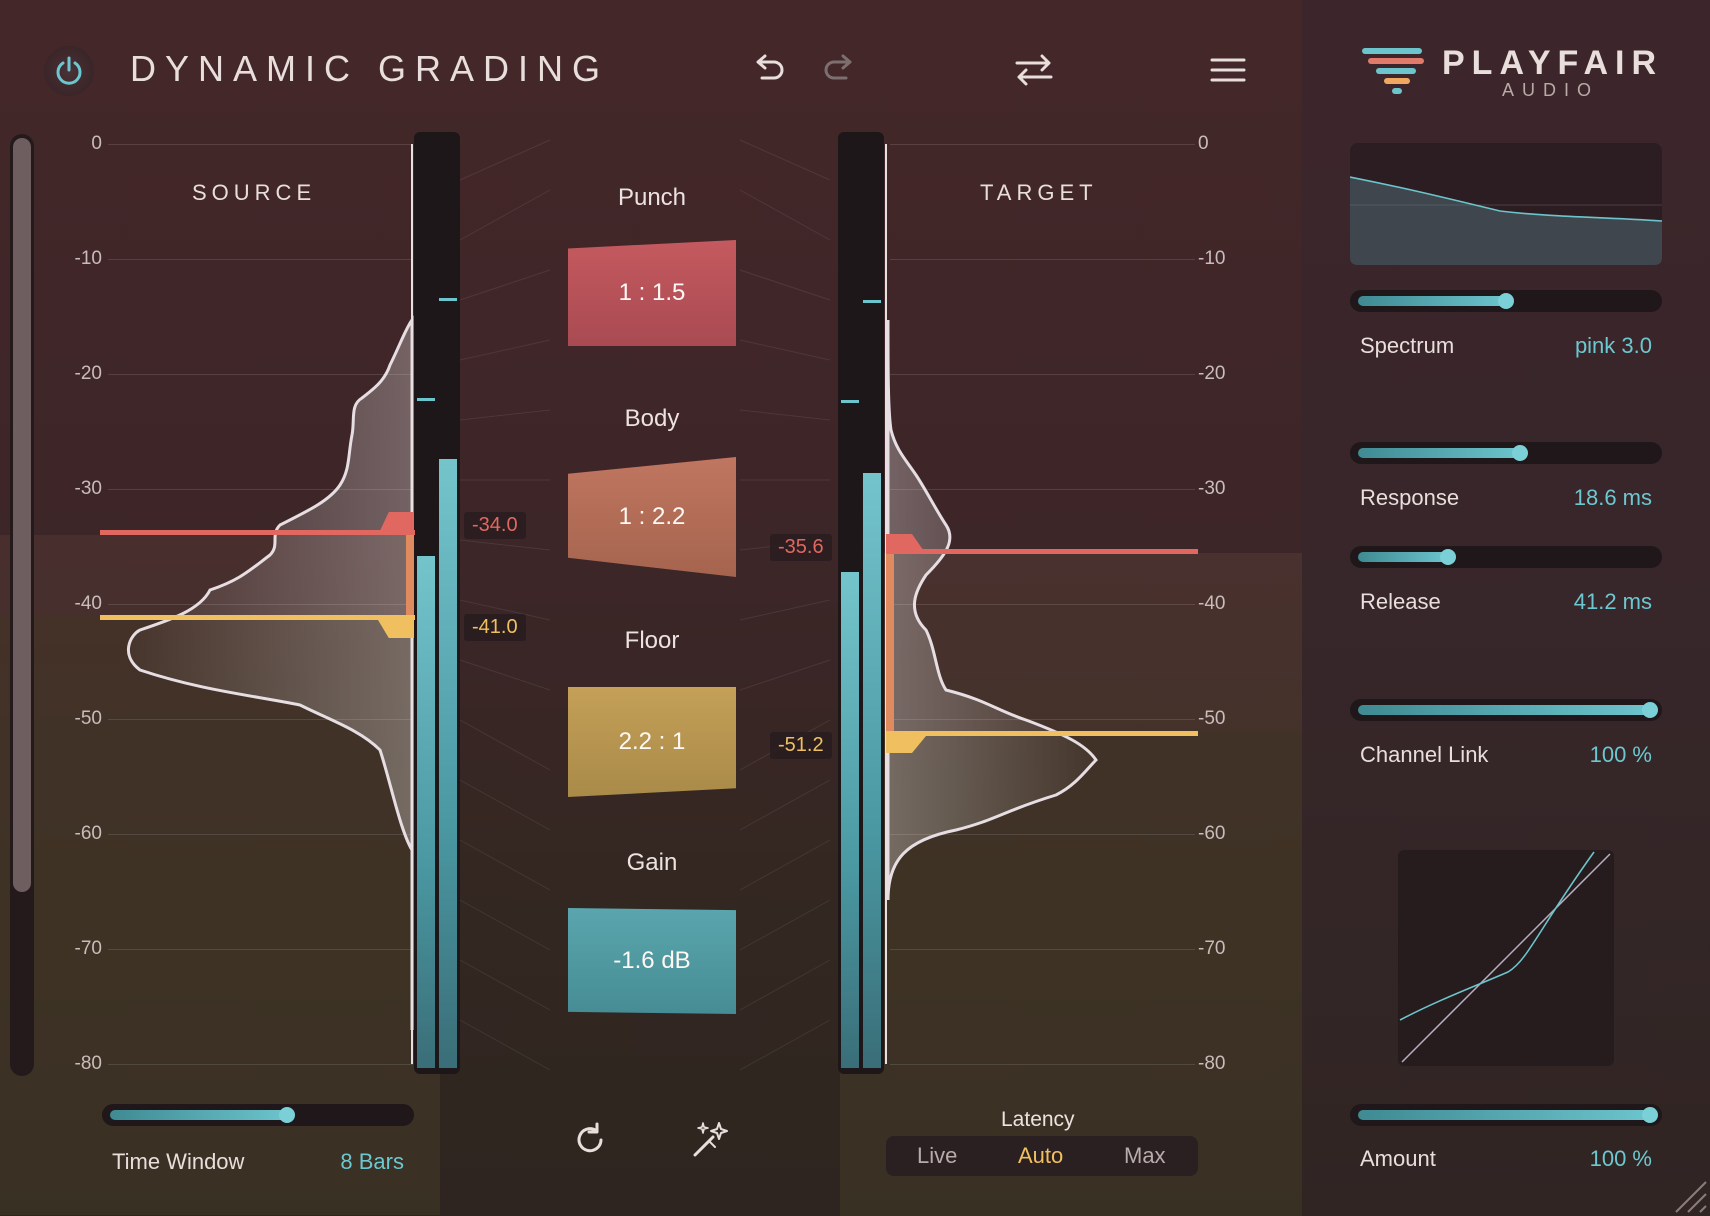 Image resolution: width=1710 pixels, height=1216 pixels. What do you see at coordinates (1212, 488) in the screenshot?
I see `target-scale-label: -30` at bounding box center [1212, 488].